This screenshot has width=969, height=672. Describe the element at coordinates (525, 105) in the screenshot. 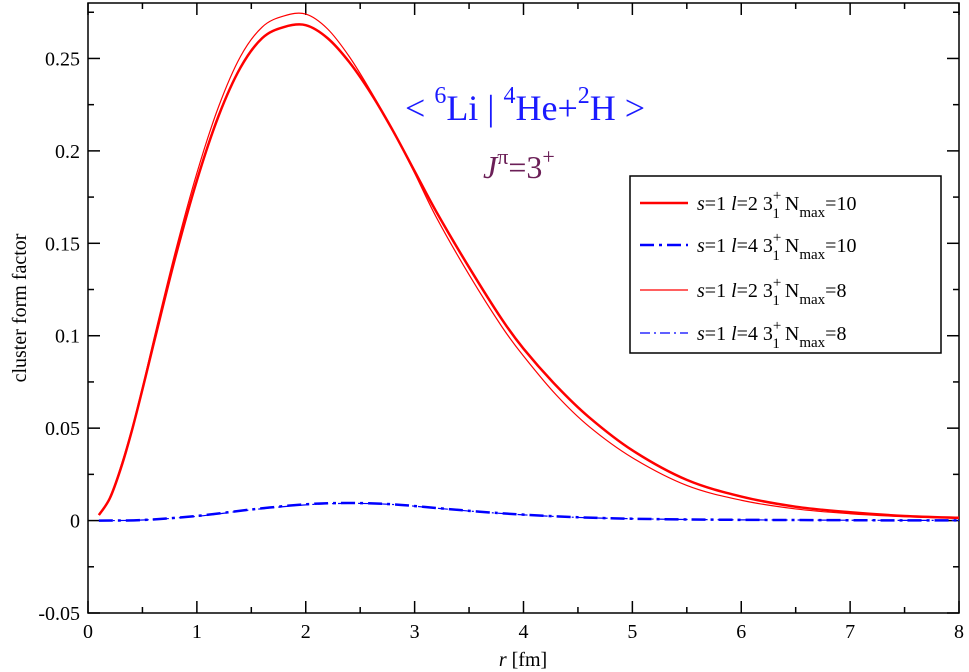

I see `chart-title: < 6Li | 4He+2H >` at that location.